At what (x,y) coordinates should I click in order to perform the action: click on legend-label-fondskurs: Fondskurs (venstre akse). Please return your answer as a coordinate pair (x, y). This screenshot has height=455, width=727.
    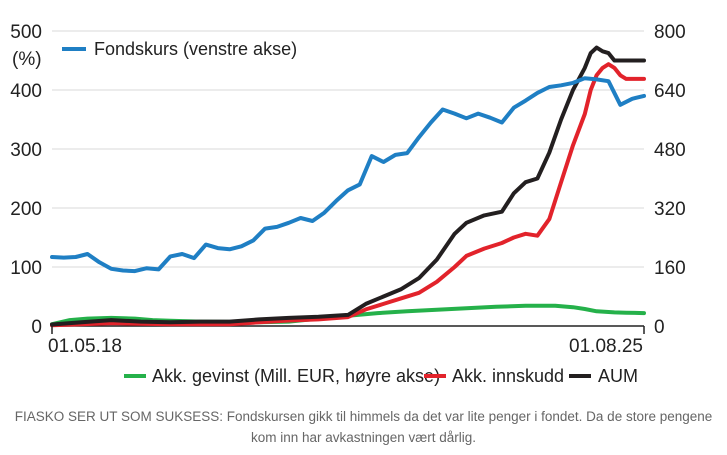
    Looking at the image, I should click on (195, 49).